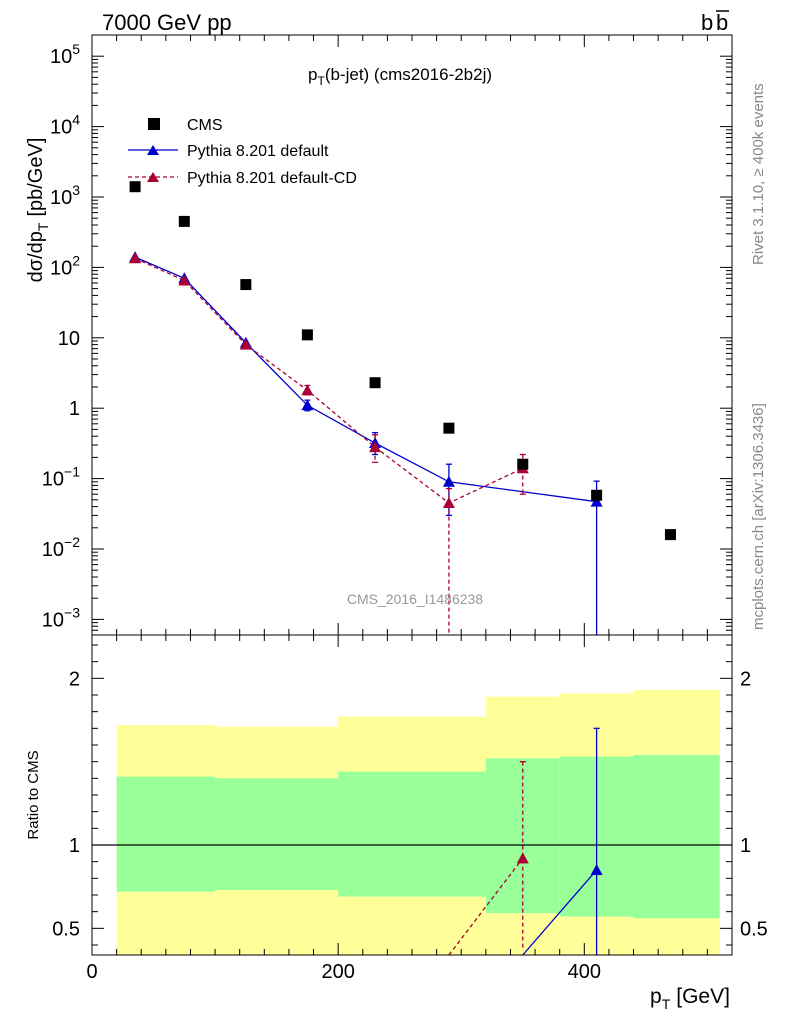 This screenshot has height=1024, width=786. What do you see at coordinates (703, 996) in the screenshot?
I see `x-label-rest: [GeV]` at bounding box center [703, 996].